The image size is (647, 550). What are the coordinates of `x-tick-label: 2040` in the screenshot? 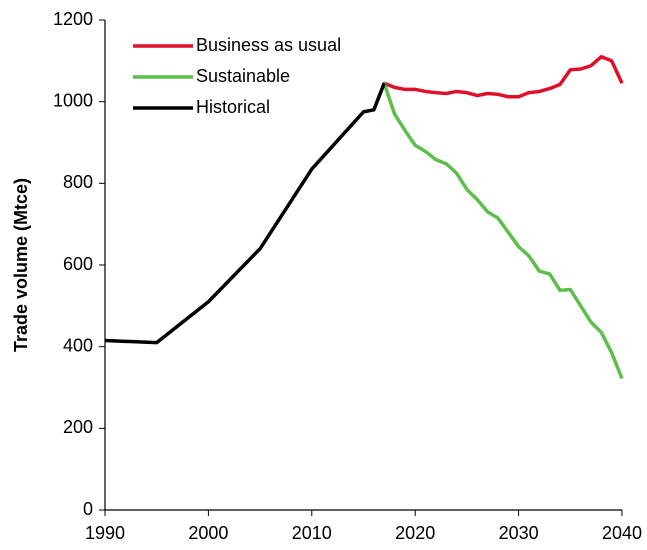 It's located at (622, 533).